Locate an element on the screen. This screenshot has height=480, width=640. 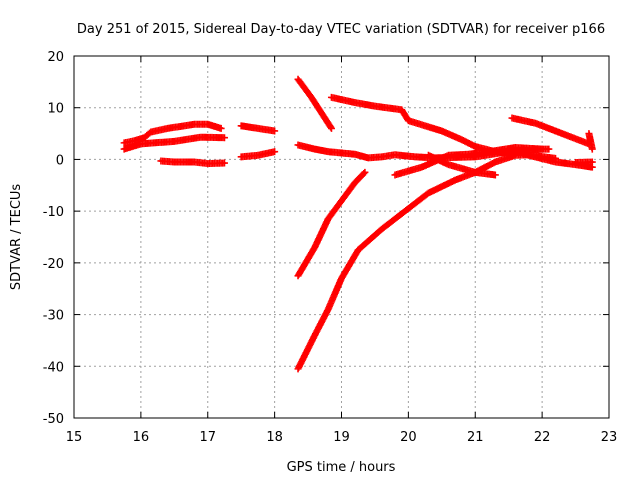
x-tick-label: 16 is located at coordinates (141, 437).